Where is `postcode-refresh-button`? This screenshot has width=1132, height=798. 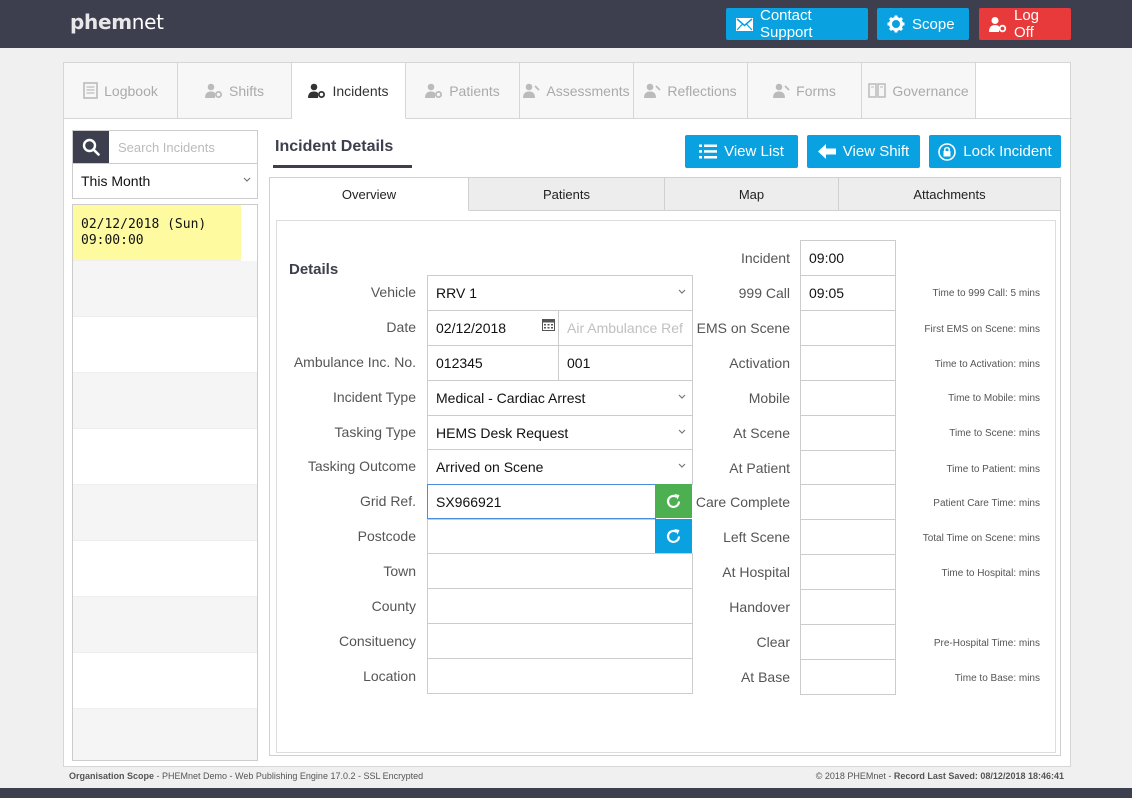
postcode-refresh-button is located at coordinates (673, 536).